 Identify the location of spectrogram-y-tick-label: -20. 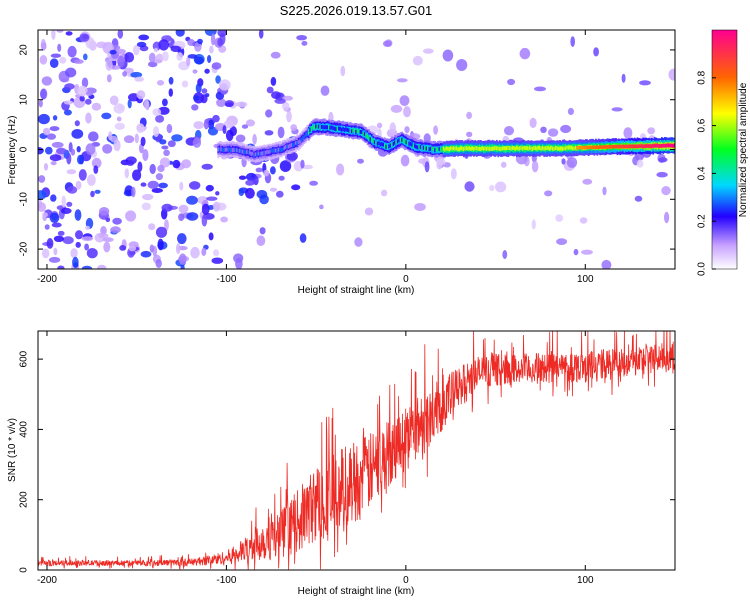
(24, 248).